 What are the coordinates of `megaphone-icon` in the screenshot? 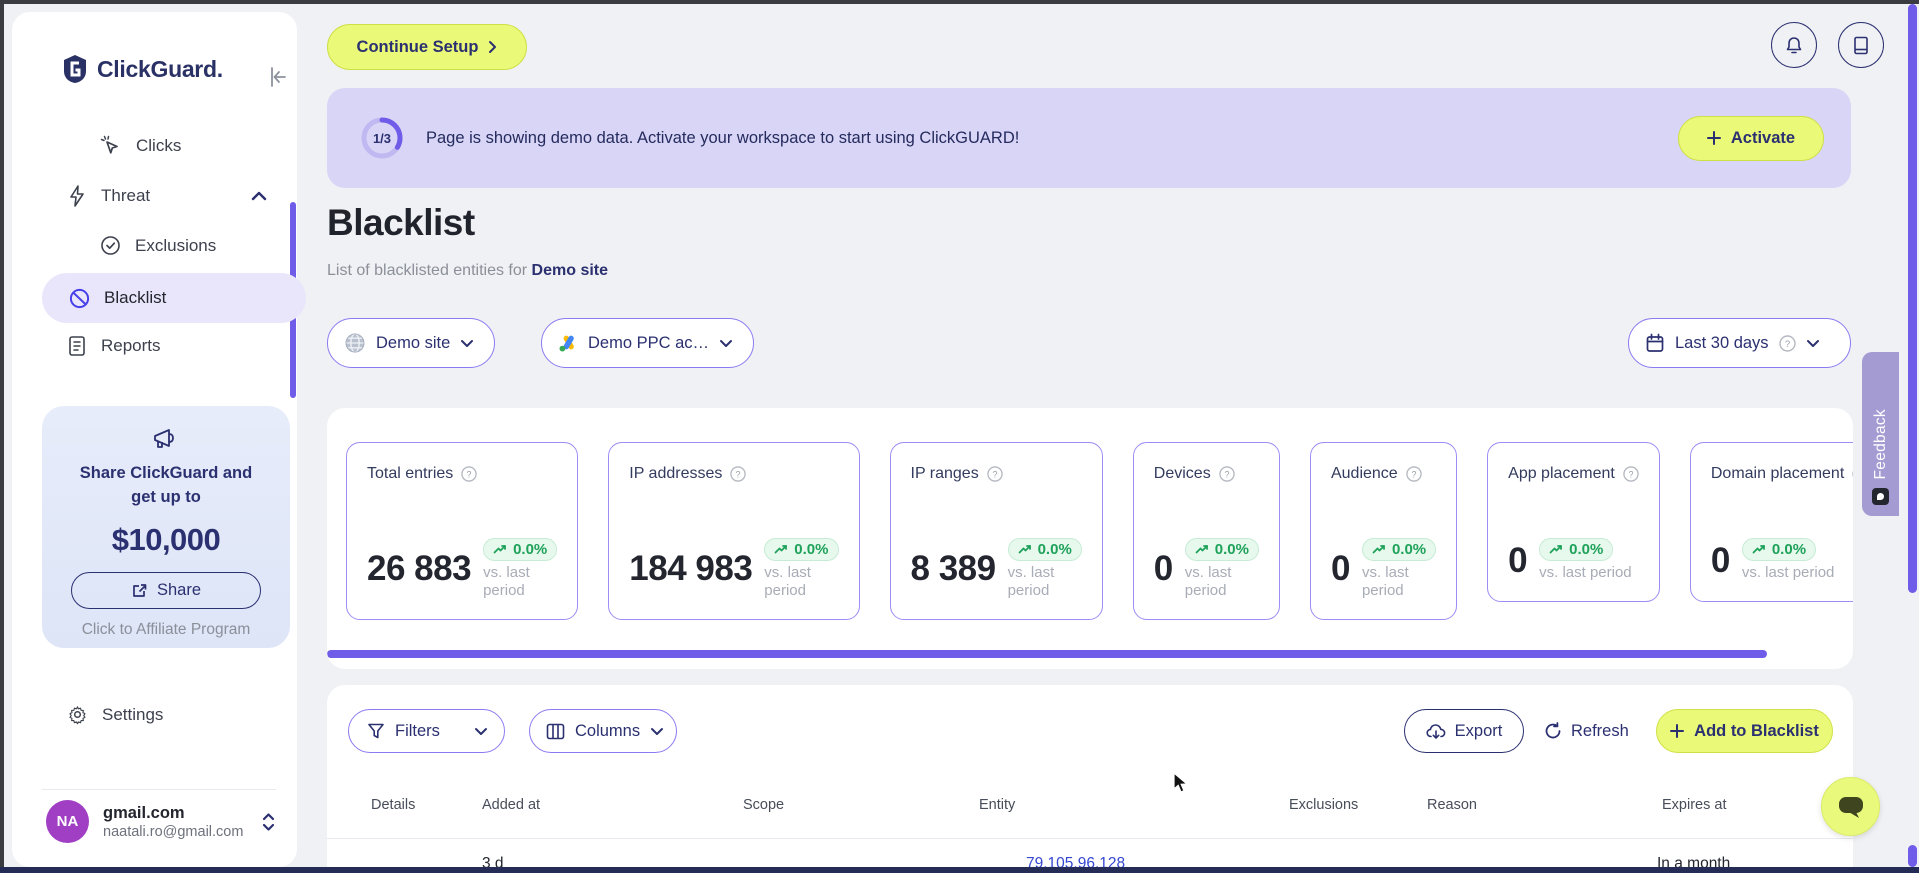 It's located at (164, 438).